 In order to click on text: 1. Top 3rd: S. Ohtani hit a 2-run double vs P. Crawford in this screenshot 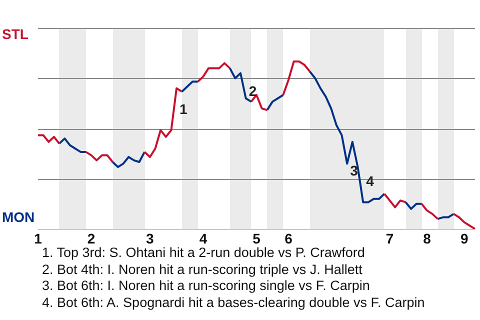, I will do `click(204, 253)`.